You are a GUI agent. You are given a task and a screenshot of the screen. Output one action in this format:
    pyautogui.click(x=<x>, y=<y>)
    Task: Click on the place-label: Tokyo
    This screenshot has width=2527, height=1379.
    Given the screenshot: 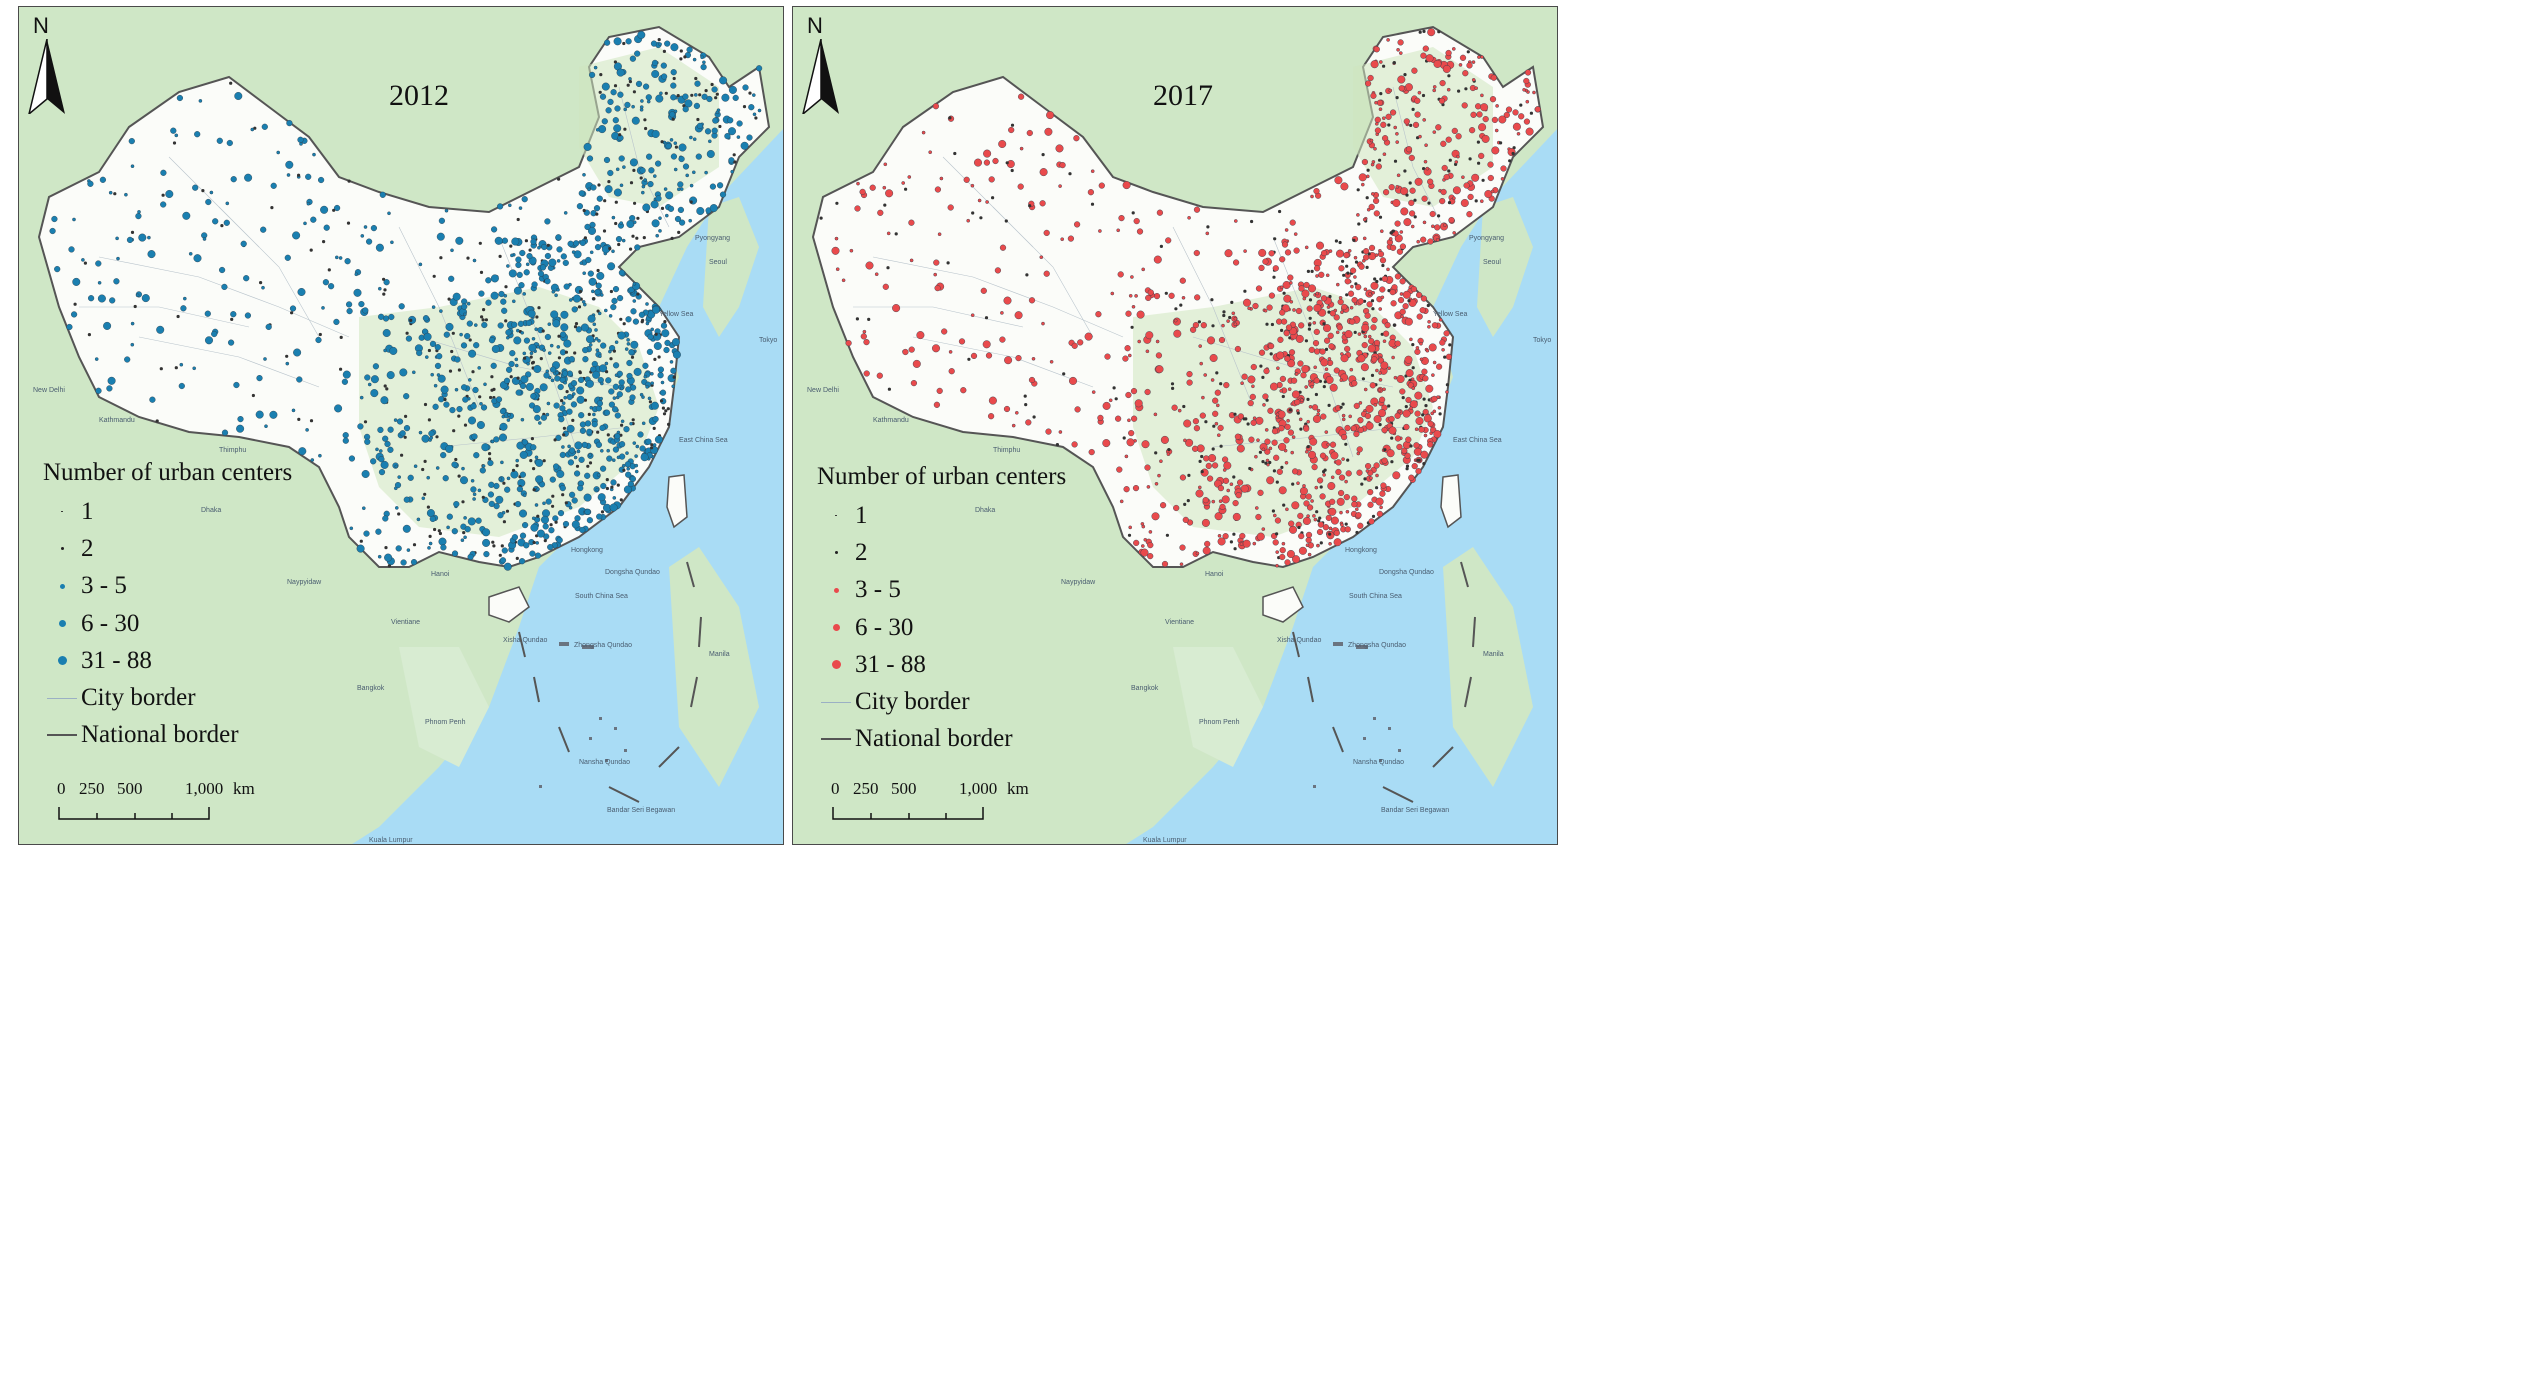 What is the action you would take?
    pyautogui.click(x=1542, y=340)
    